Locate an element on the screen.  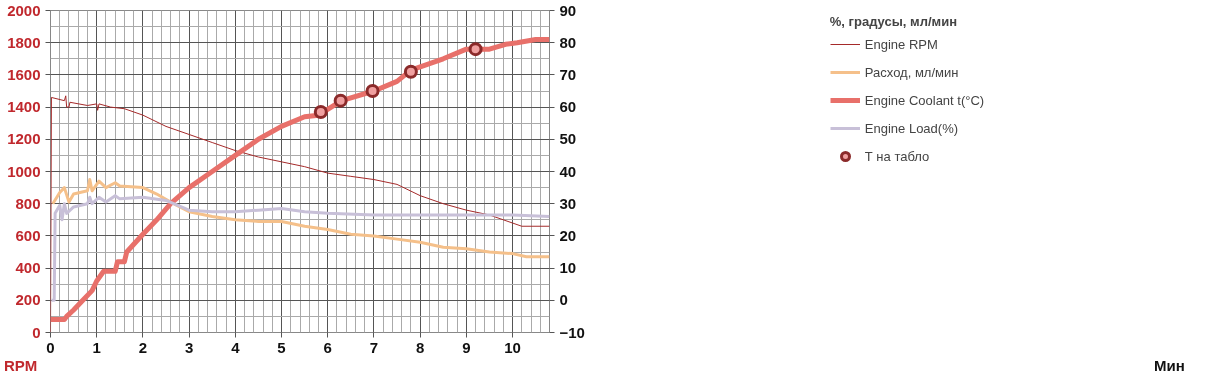
text: %, градусы, мл/мин is located at coordinates (893, 21).